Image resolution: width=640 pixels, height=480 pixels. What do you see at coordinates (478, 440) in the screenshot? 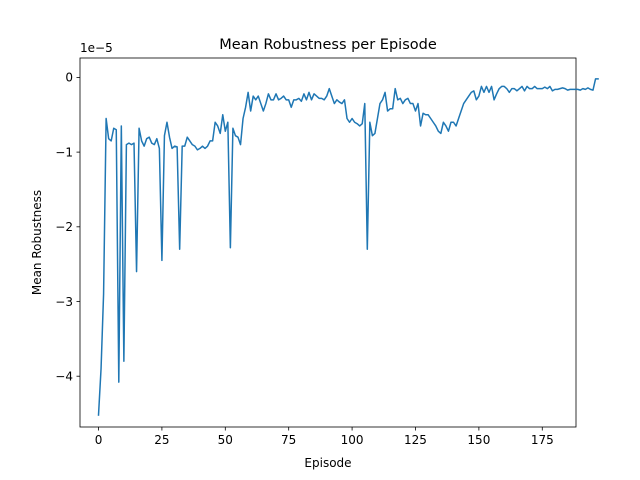
I see `x-tick-label: 150` at bounding box center [478, 440].